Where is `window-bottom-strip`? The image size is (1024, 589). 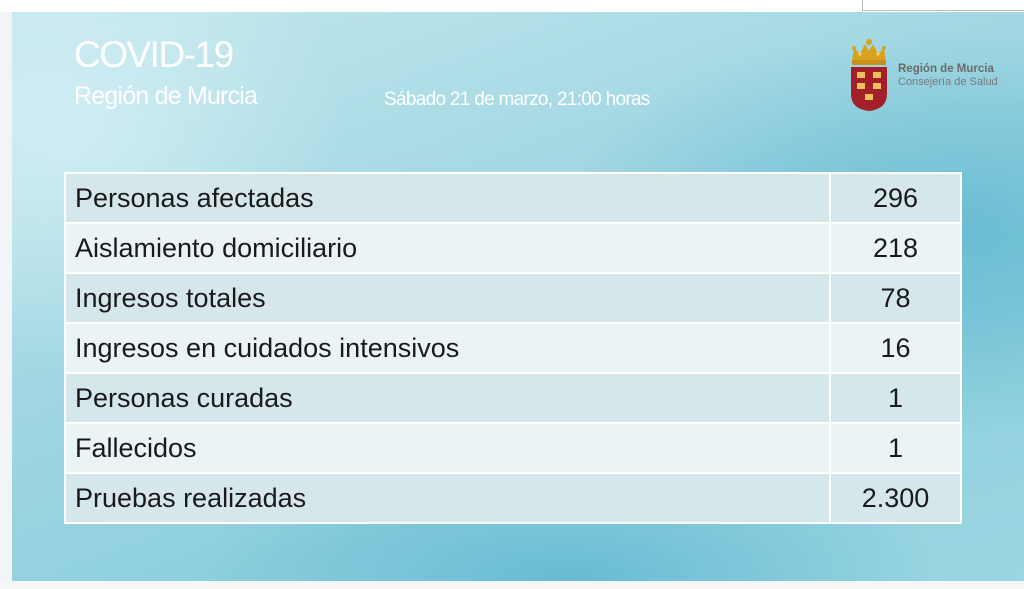
window-bottom-strip is located at coordinates (512, 585).